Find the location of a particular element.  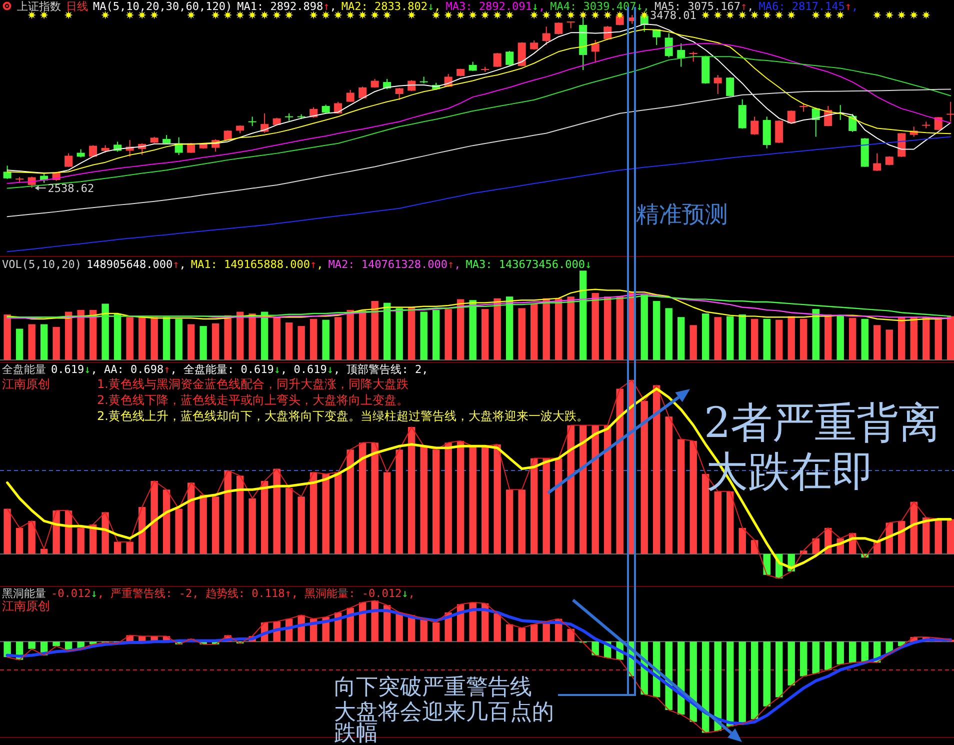

annotation: 3478.01 is located at coordinates (673, 15).